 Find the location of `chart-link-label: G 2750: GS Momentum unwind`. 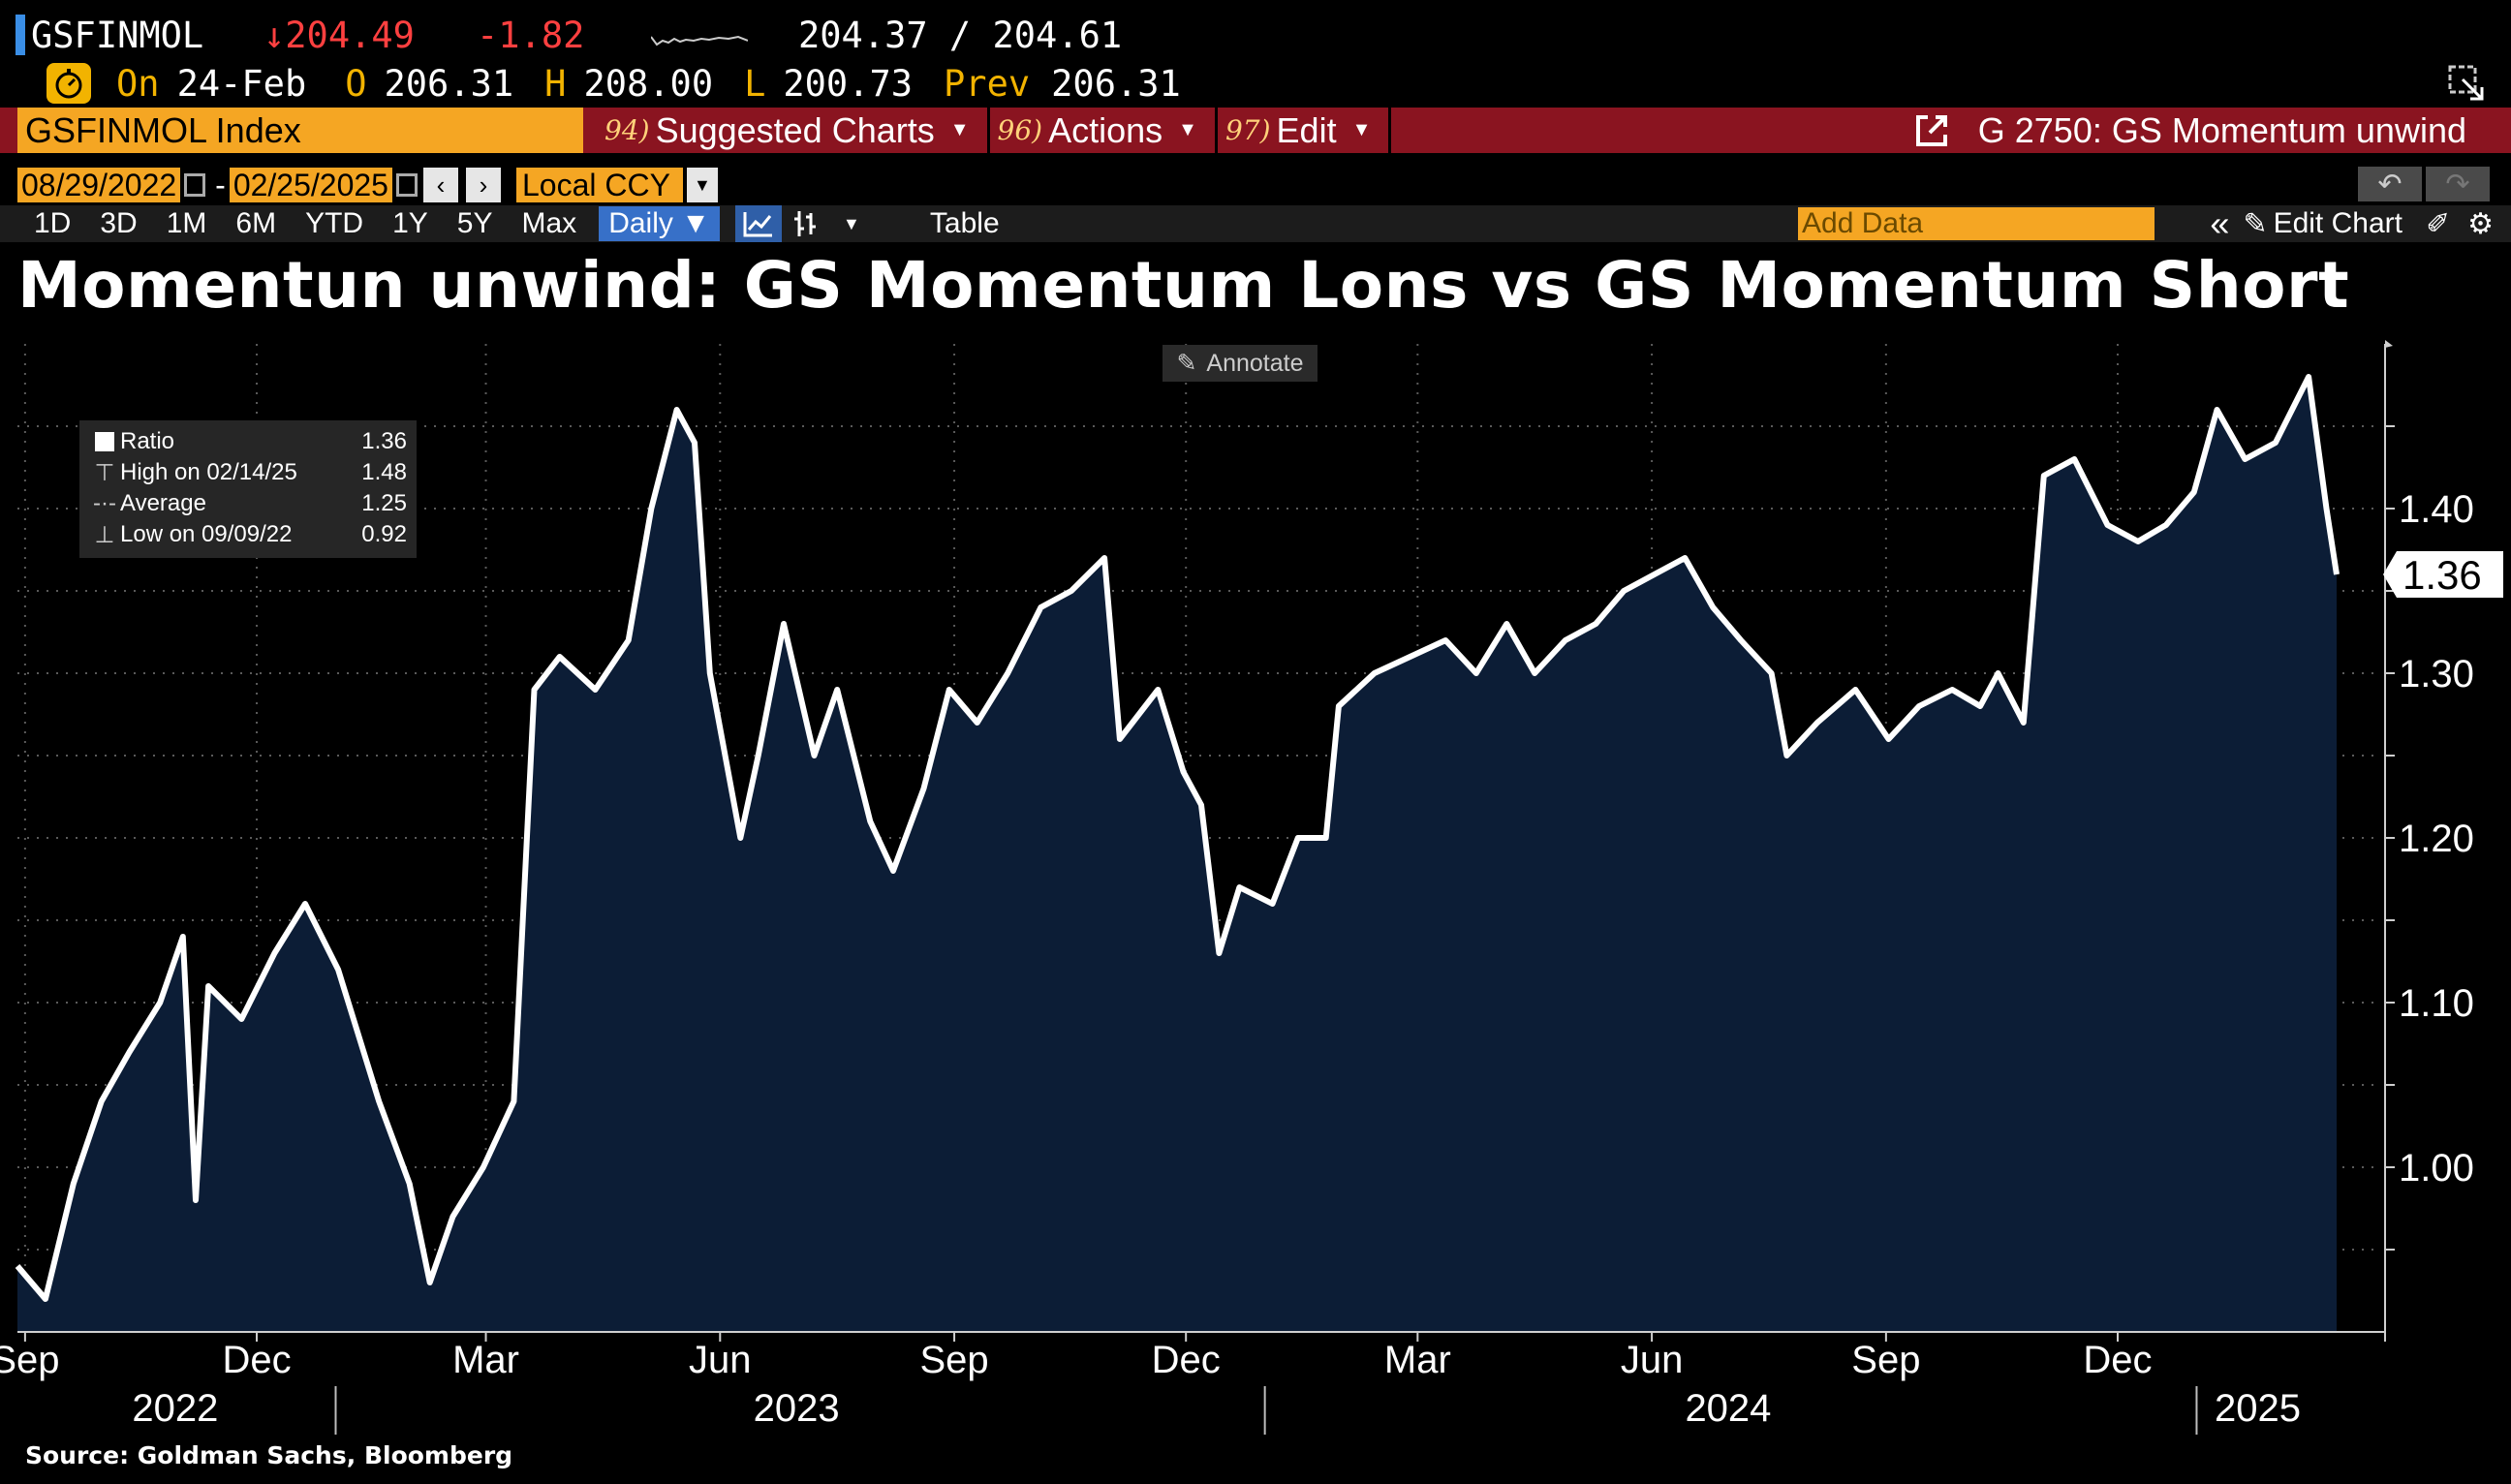

chart-link-label: G 2750: GS Momentum unwind is located at coordinates (2221, 129).